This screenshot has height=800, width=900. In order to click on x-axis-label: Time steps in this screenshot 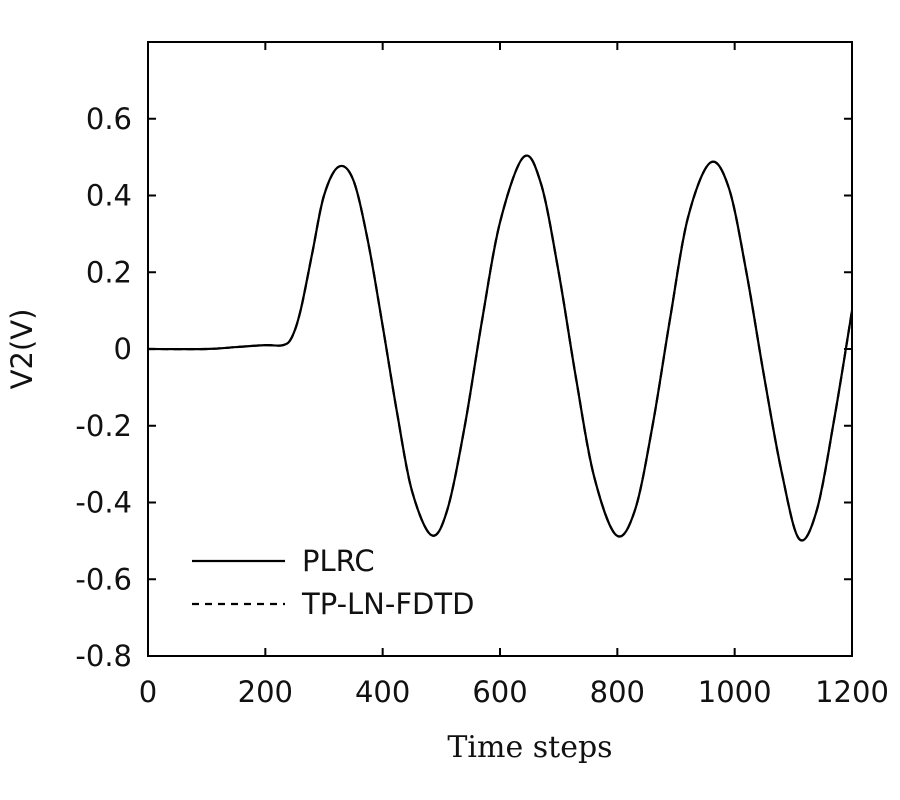, I will do `click(529, 747)`.